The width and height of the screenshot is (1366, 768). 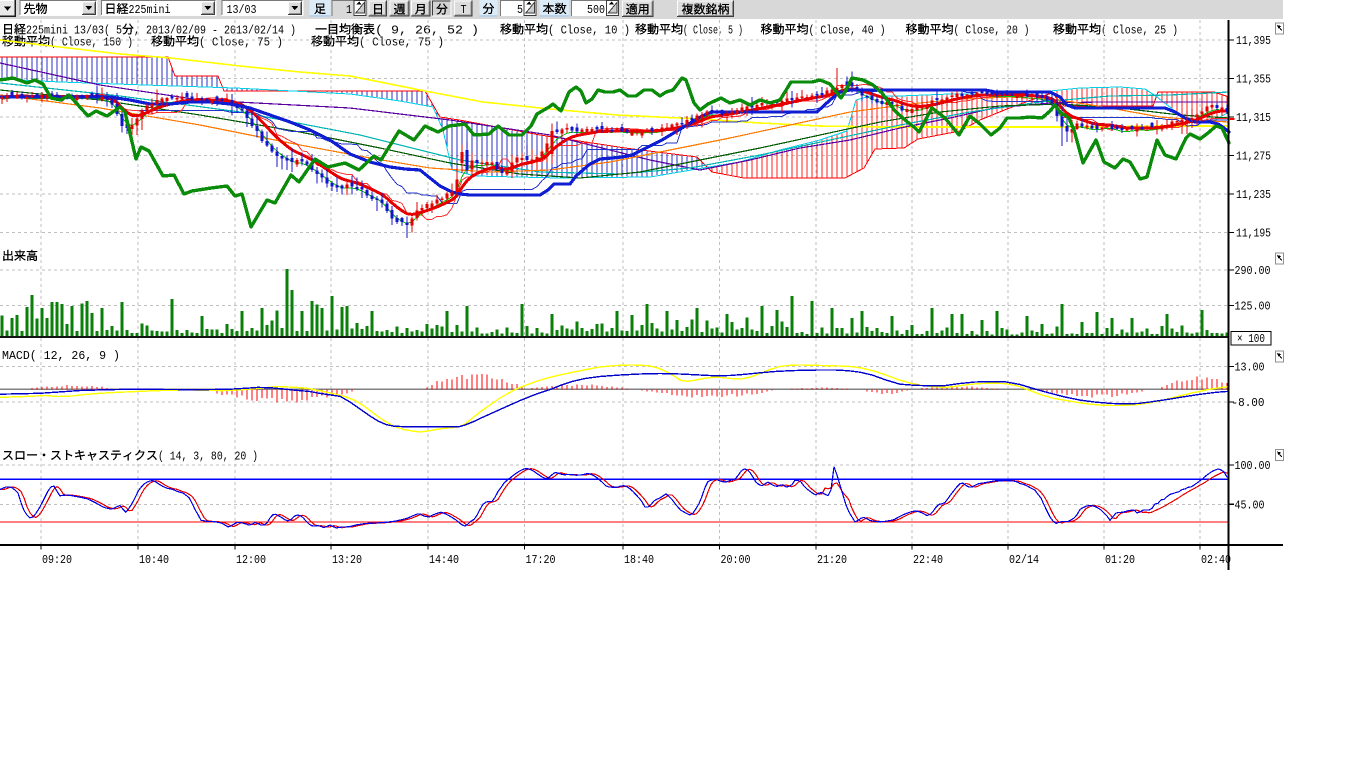 I want to click on svg-text: 225mini, so click(x=150, y=10).